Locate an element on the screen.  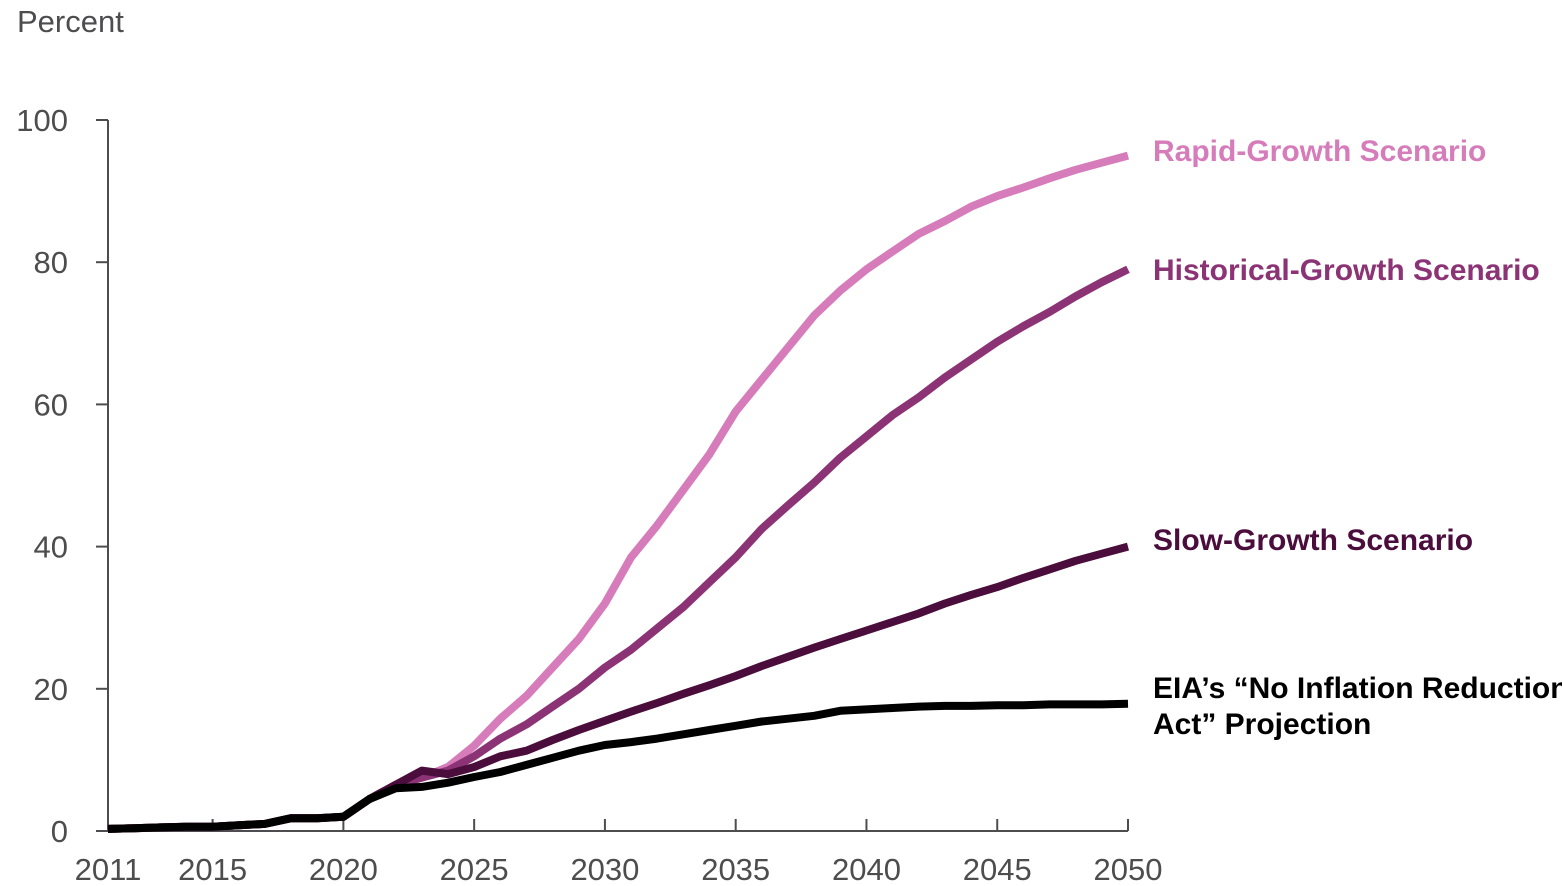
series-label-2: Slow-Growth Scenario is located at coordinates (1313, 540).